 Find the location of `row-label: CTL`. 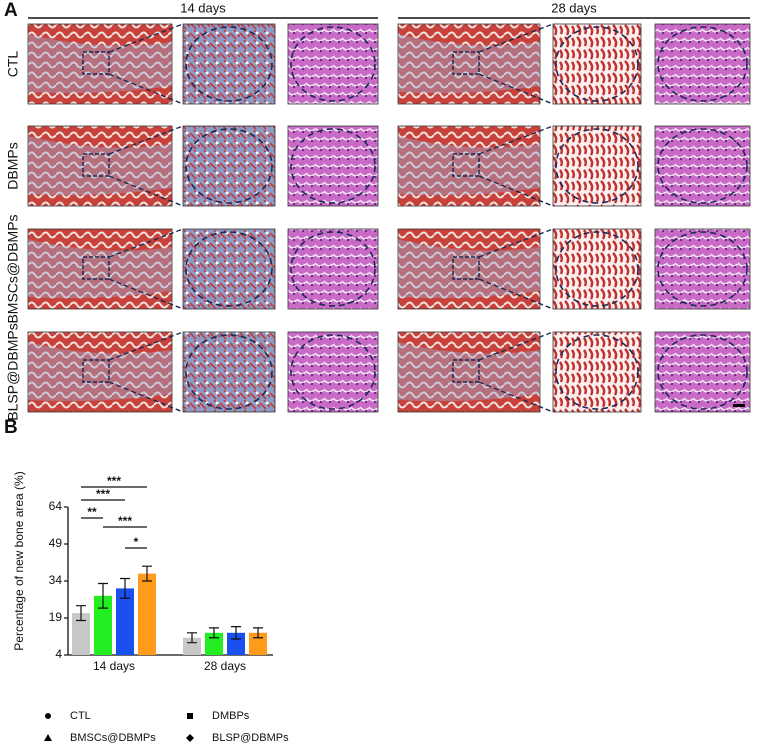

row-label: CTL is located at coordinates (13, 64).